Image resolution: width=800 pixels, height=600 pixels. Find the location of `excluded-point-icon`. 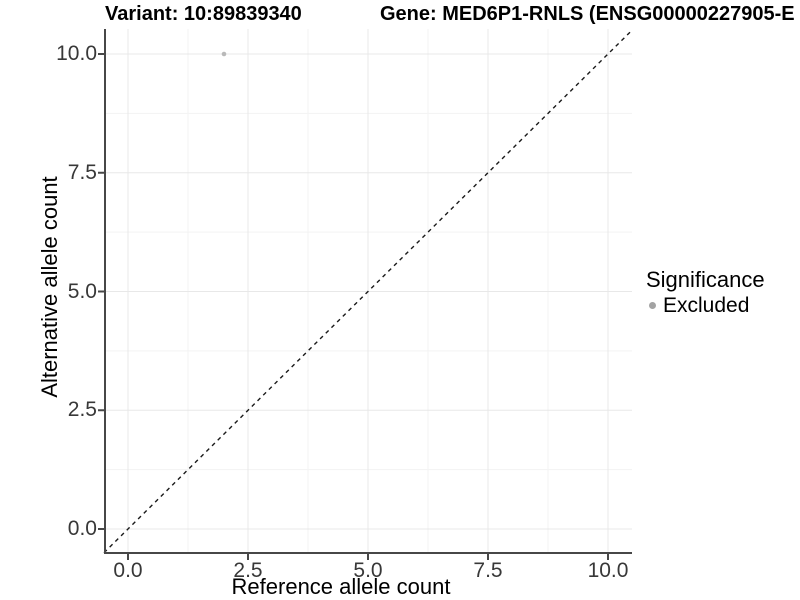

excluded-point-icon is located at coordinates (652, 305).